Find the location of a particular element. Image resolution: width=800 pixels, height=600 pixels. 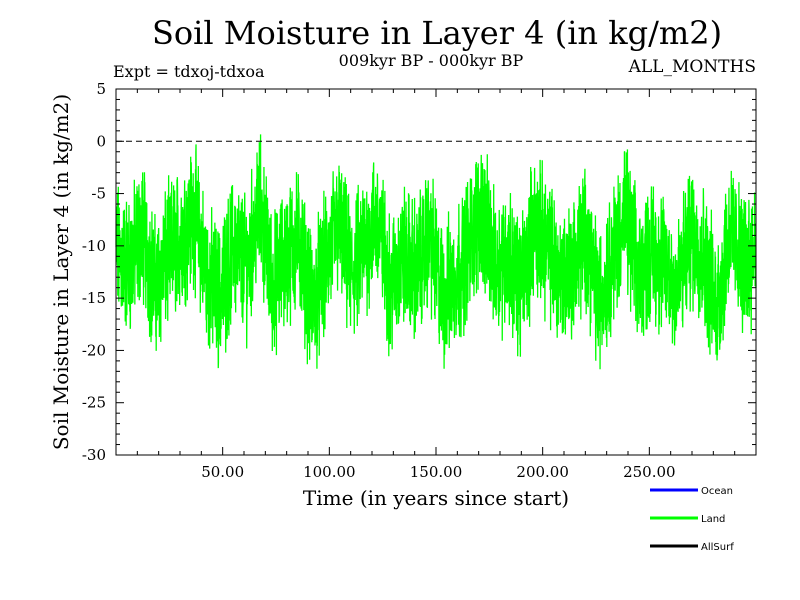

y-tick-label: -15 is located at coordinates (94, 298).